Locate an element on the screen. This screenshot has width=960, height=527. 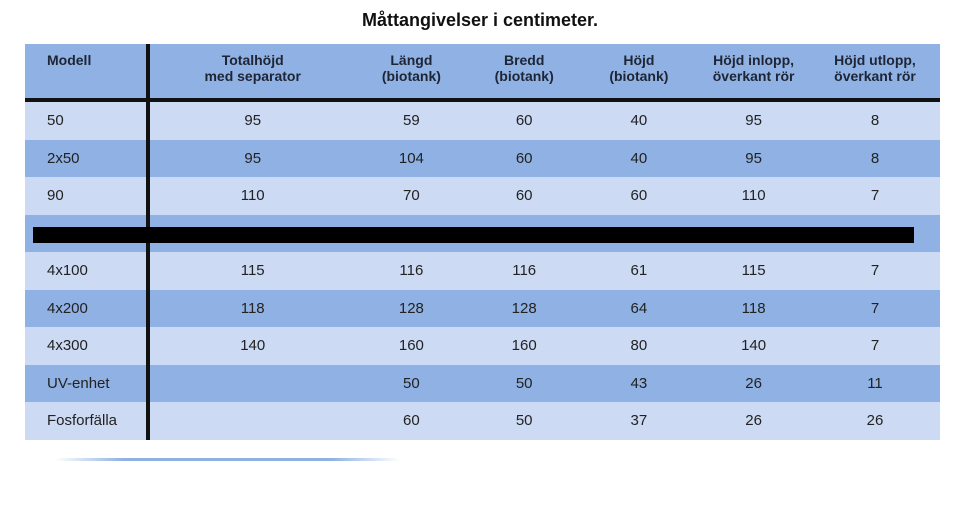
header-langd: Längd (biotank) is located at coordinates (411, 68).